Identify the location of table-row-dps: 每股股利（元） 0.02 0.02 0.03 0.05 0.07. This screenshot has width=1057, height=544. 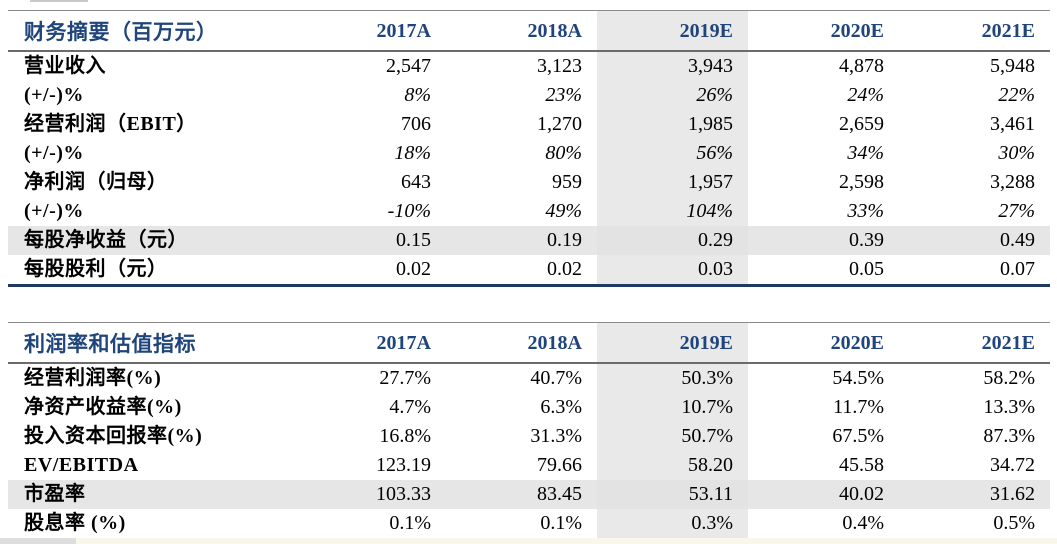
(529, 271).